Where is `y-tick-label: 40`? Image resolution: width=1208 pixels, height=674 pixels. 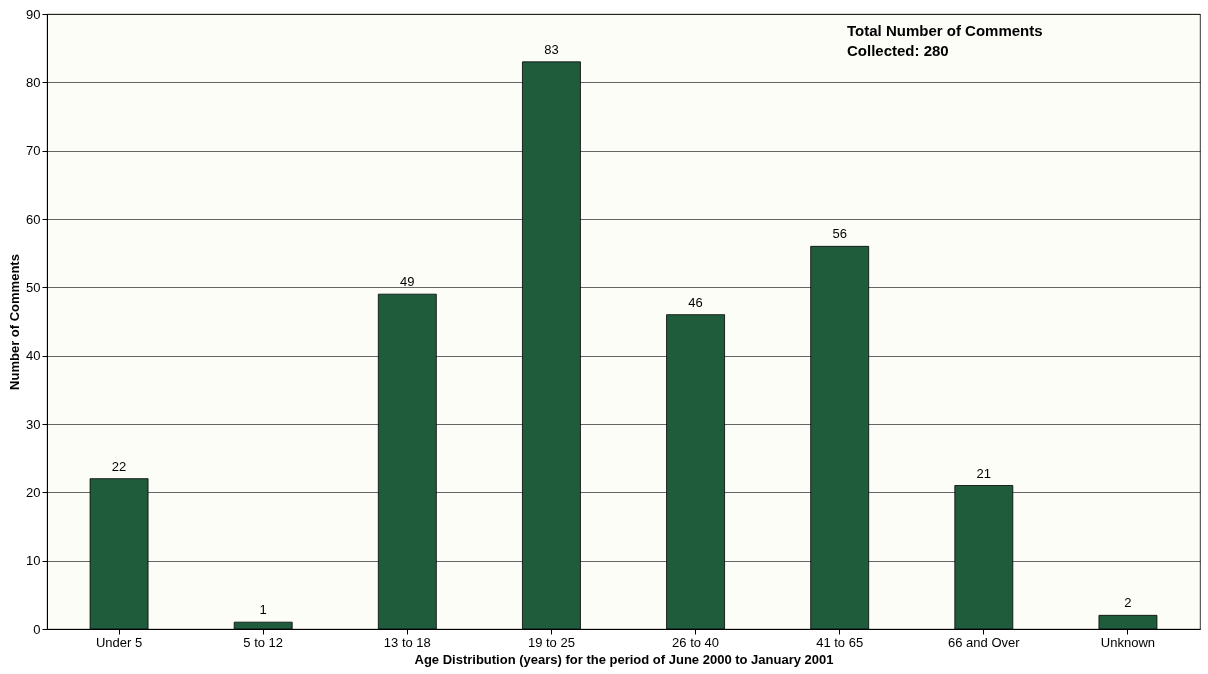 y-tick-label: 40 is located at coordinates (33, 356).